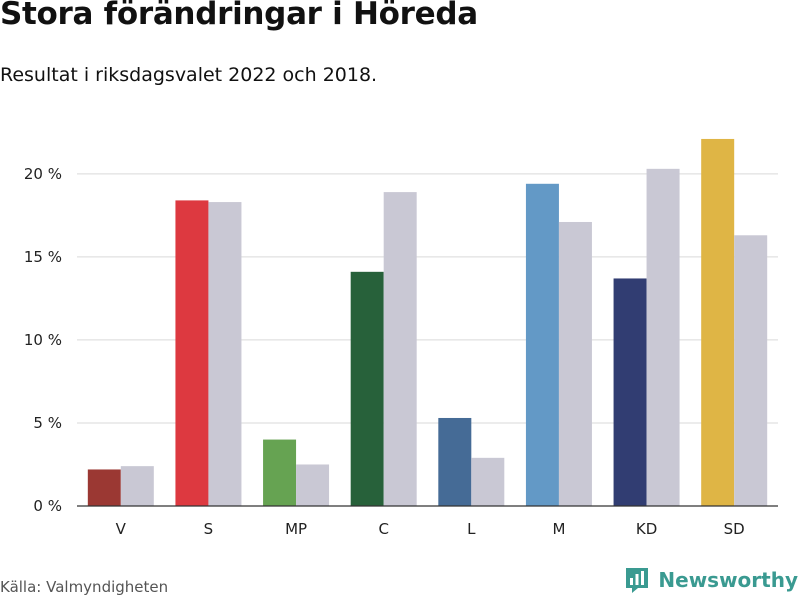 The width and height of the screenshot is (800, 600). I want to click on y-tick-label: 15 %, so click(43, 257).